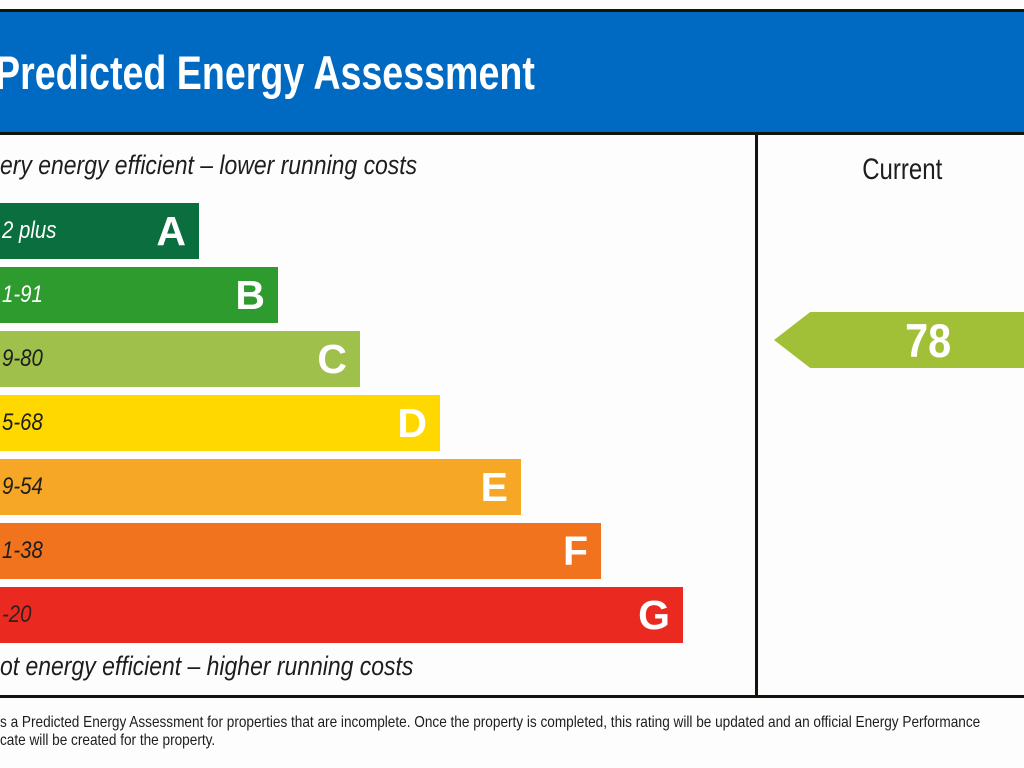 The height and width of the screenshot is (768, 1024). I want to click on chart-bottom-border, so click(512, 696).